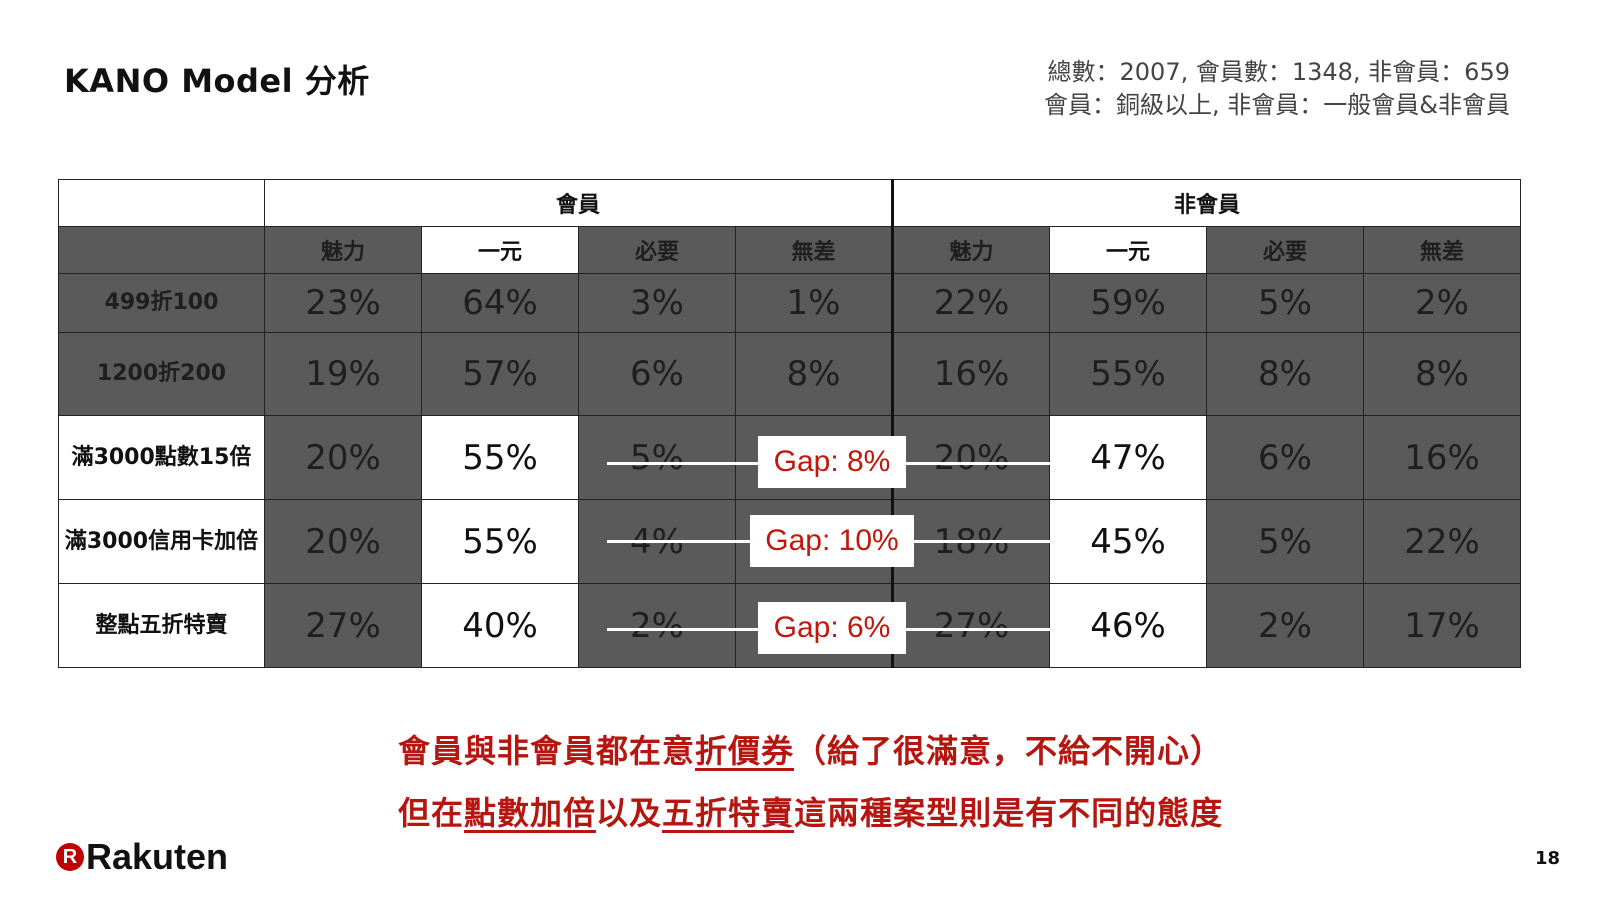  I want to click on value-cell: 3%, so click(657, 303).